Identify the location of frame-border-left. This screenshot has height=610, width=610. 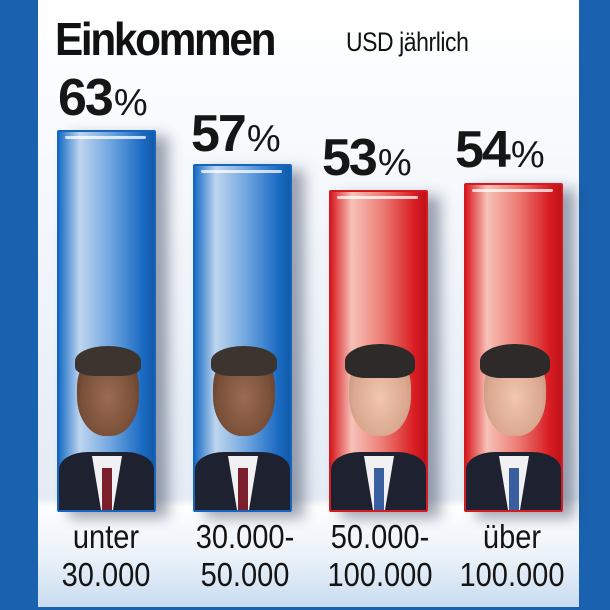
(19, 305).